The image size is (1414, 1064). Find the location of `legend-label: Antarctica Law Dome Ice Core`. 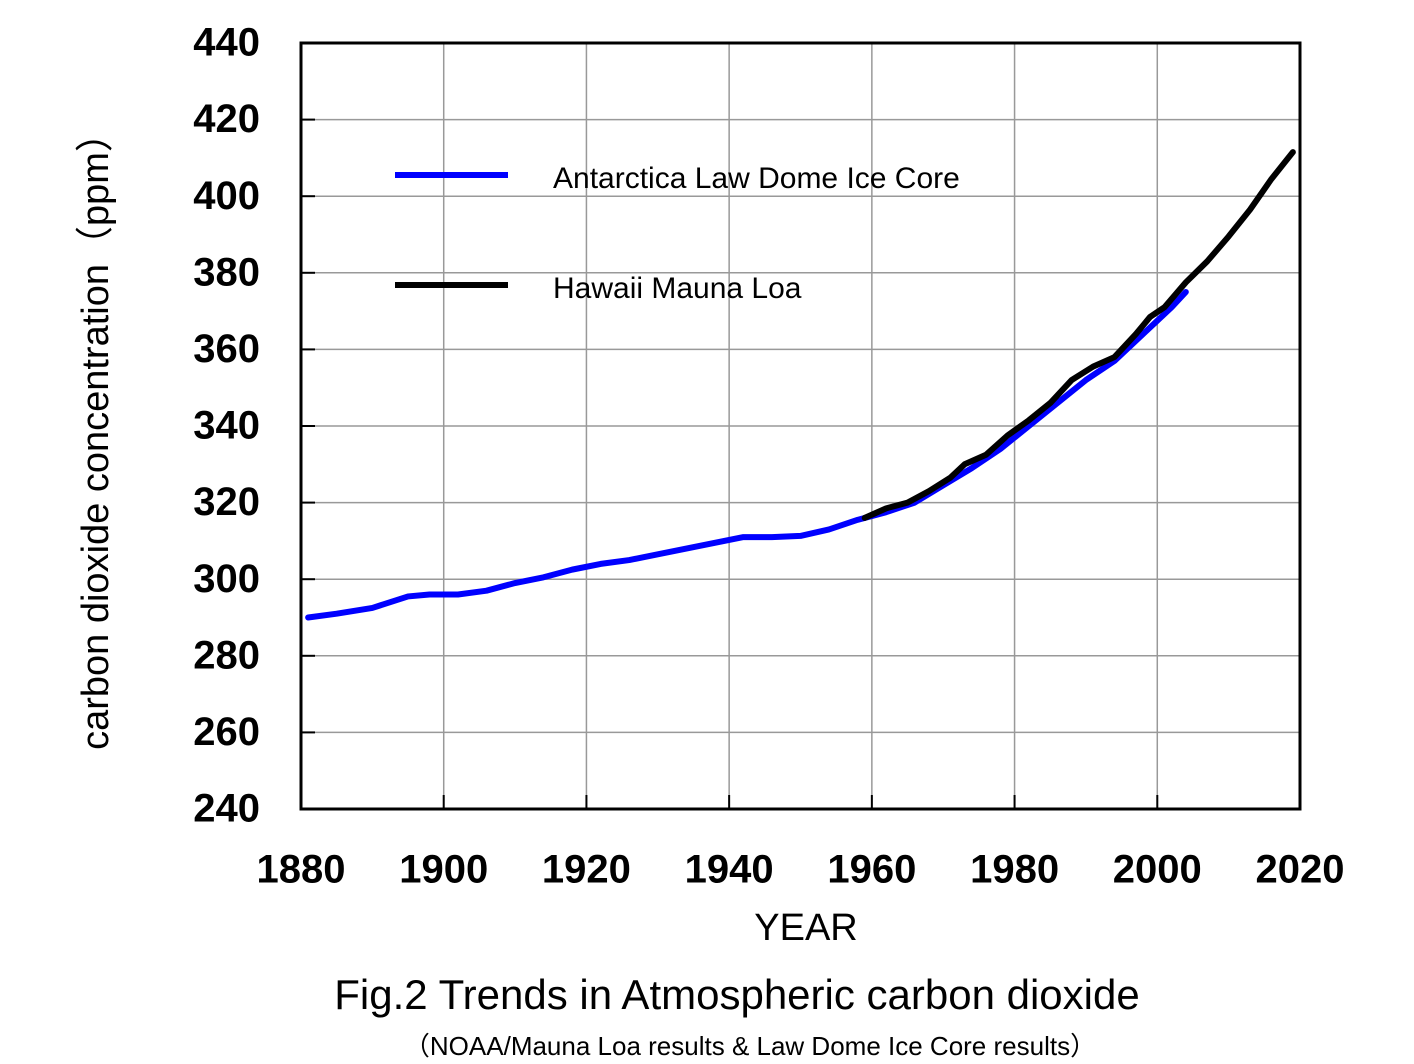

legend-label: Antarctica Law Dome Ice Core is located at coordinates (756, 178).